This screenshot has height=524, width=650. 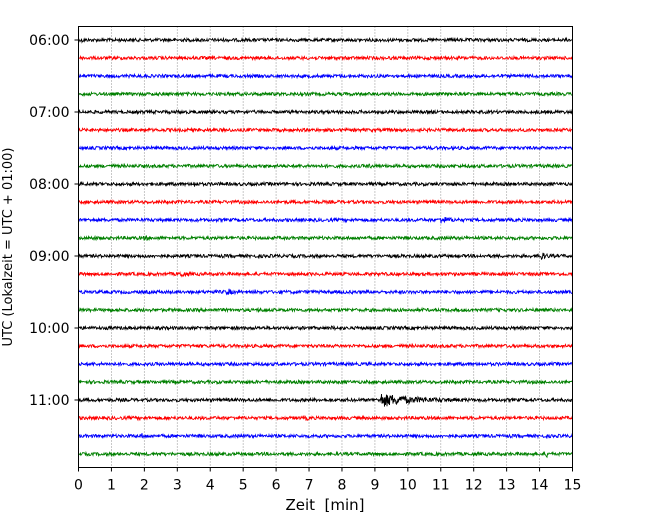 What do you see at coordinates (49, 41) in the screenshot?
I see `y-tick-label: 06:00` at bounding box center [49, 41].